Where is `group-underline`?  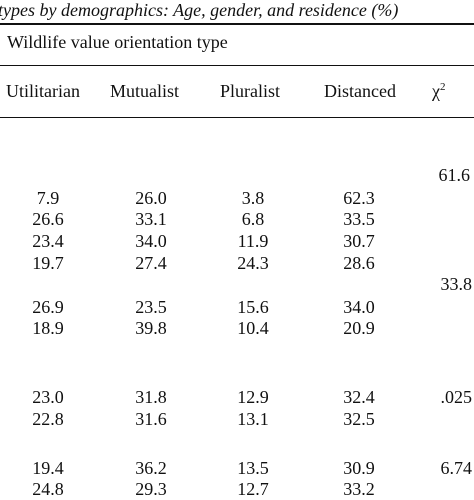
group-underline is located at coordinates (237, 65).